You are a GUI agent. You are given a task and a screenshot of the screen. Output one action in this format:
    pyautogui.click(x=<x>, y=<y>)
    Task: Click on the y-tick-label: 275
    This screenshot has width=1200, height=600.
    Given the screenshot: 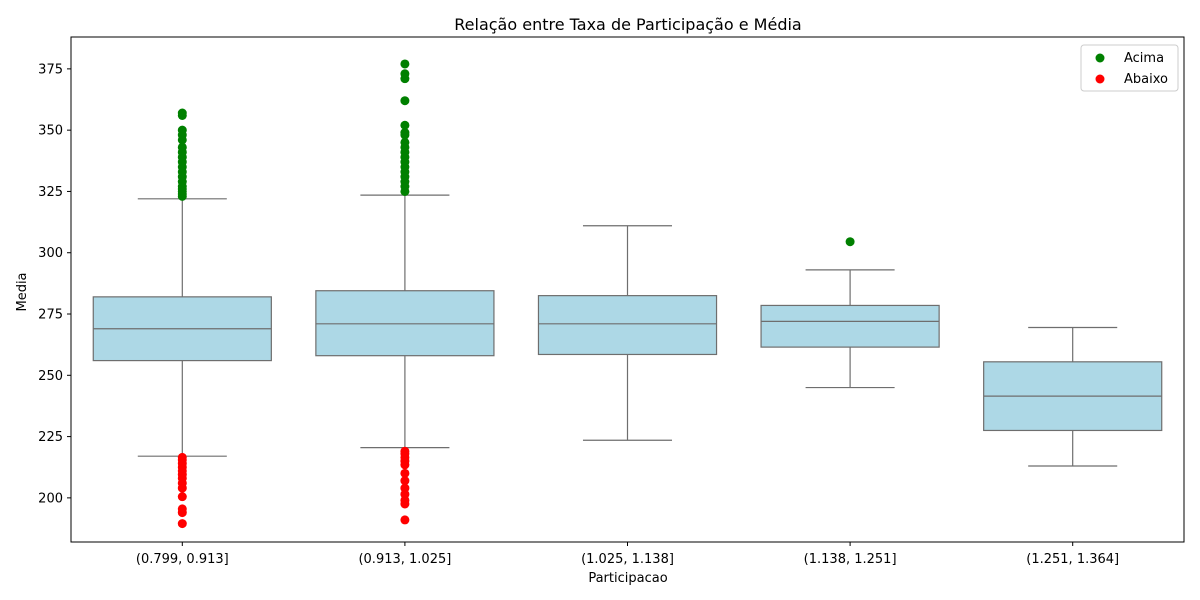 What is the action you would take?
    pyautogui.click(x=50, y=315)
    